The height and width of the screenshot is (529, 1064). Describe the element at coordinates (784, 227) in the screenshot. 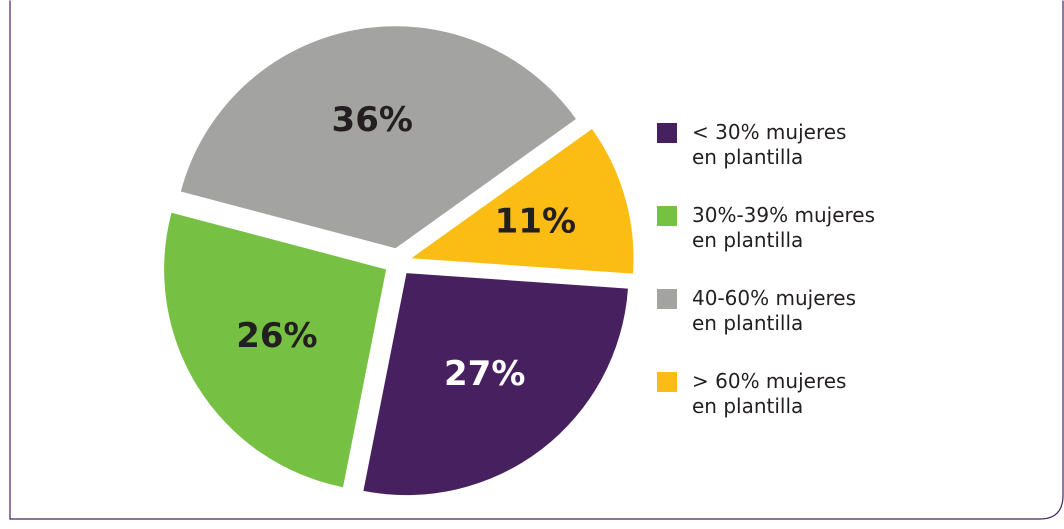

I see `legend-label: 30%-39% mujeres en plantilla` at that location.